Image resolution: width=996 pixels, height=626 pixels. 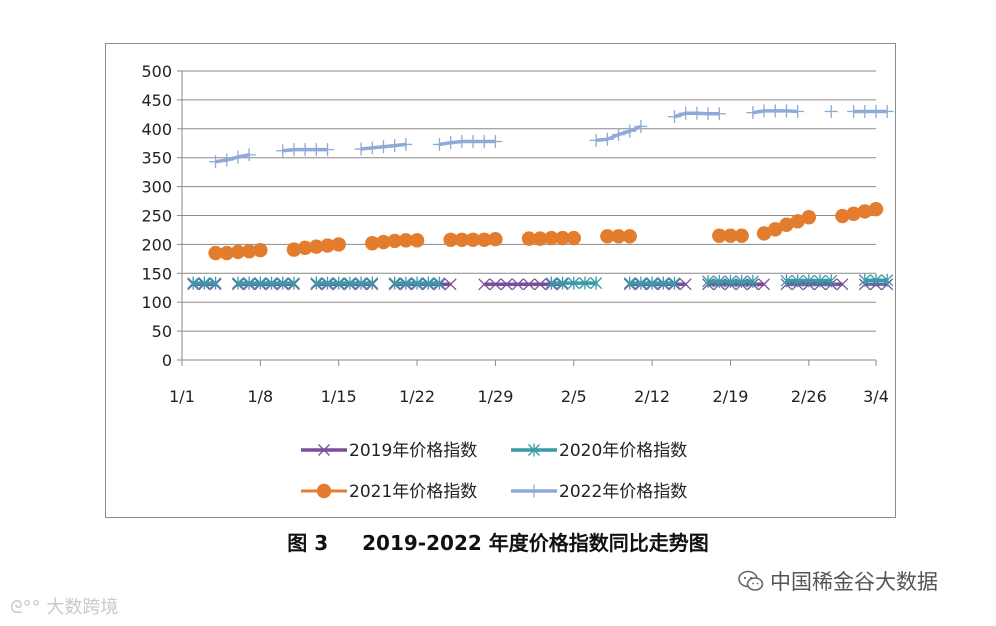 What do you see at coordinates (156, 100) in the screenshot?
I see `y-tick-label: 450` at bounding box center [156, 100].